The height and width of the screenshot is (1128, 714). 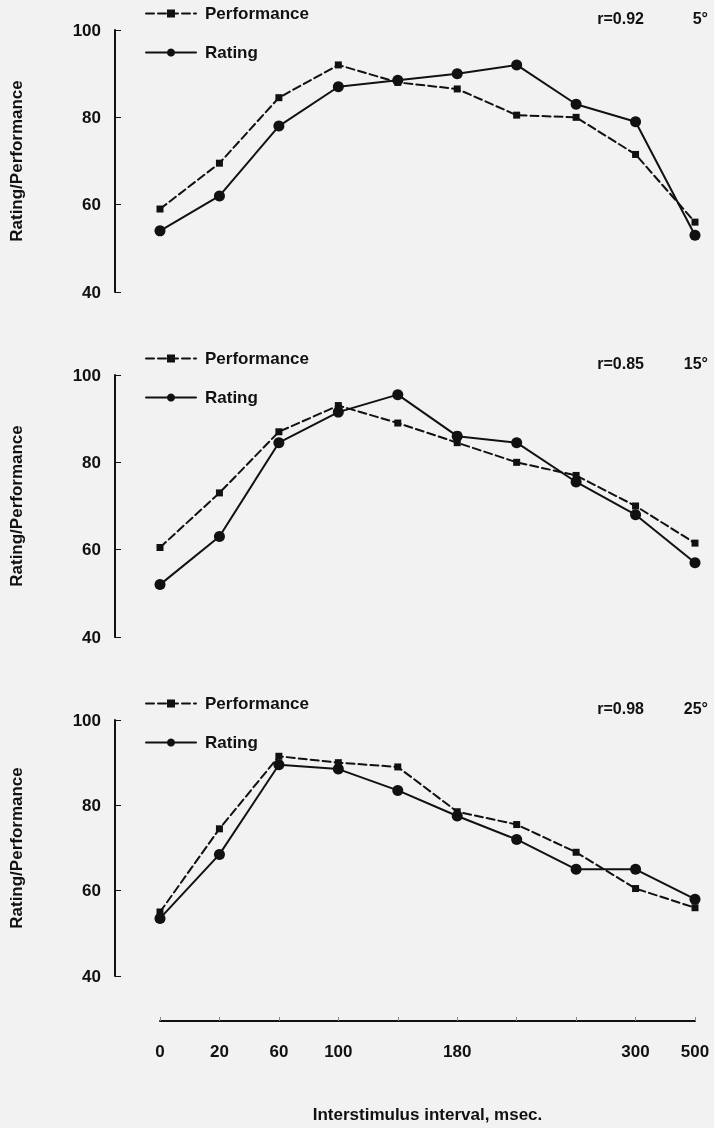 I want to click on x-tick-label: 500, so click(x=695, y=1051).